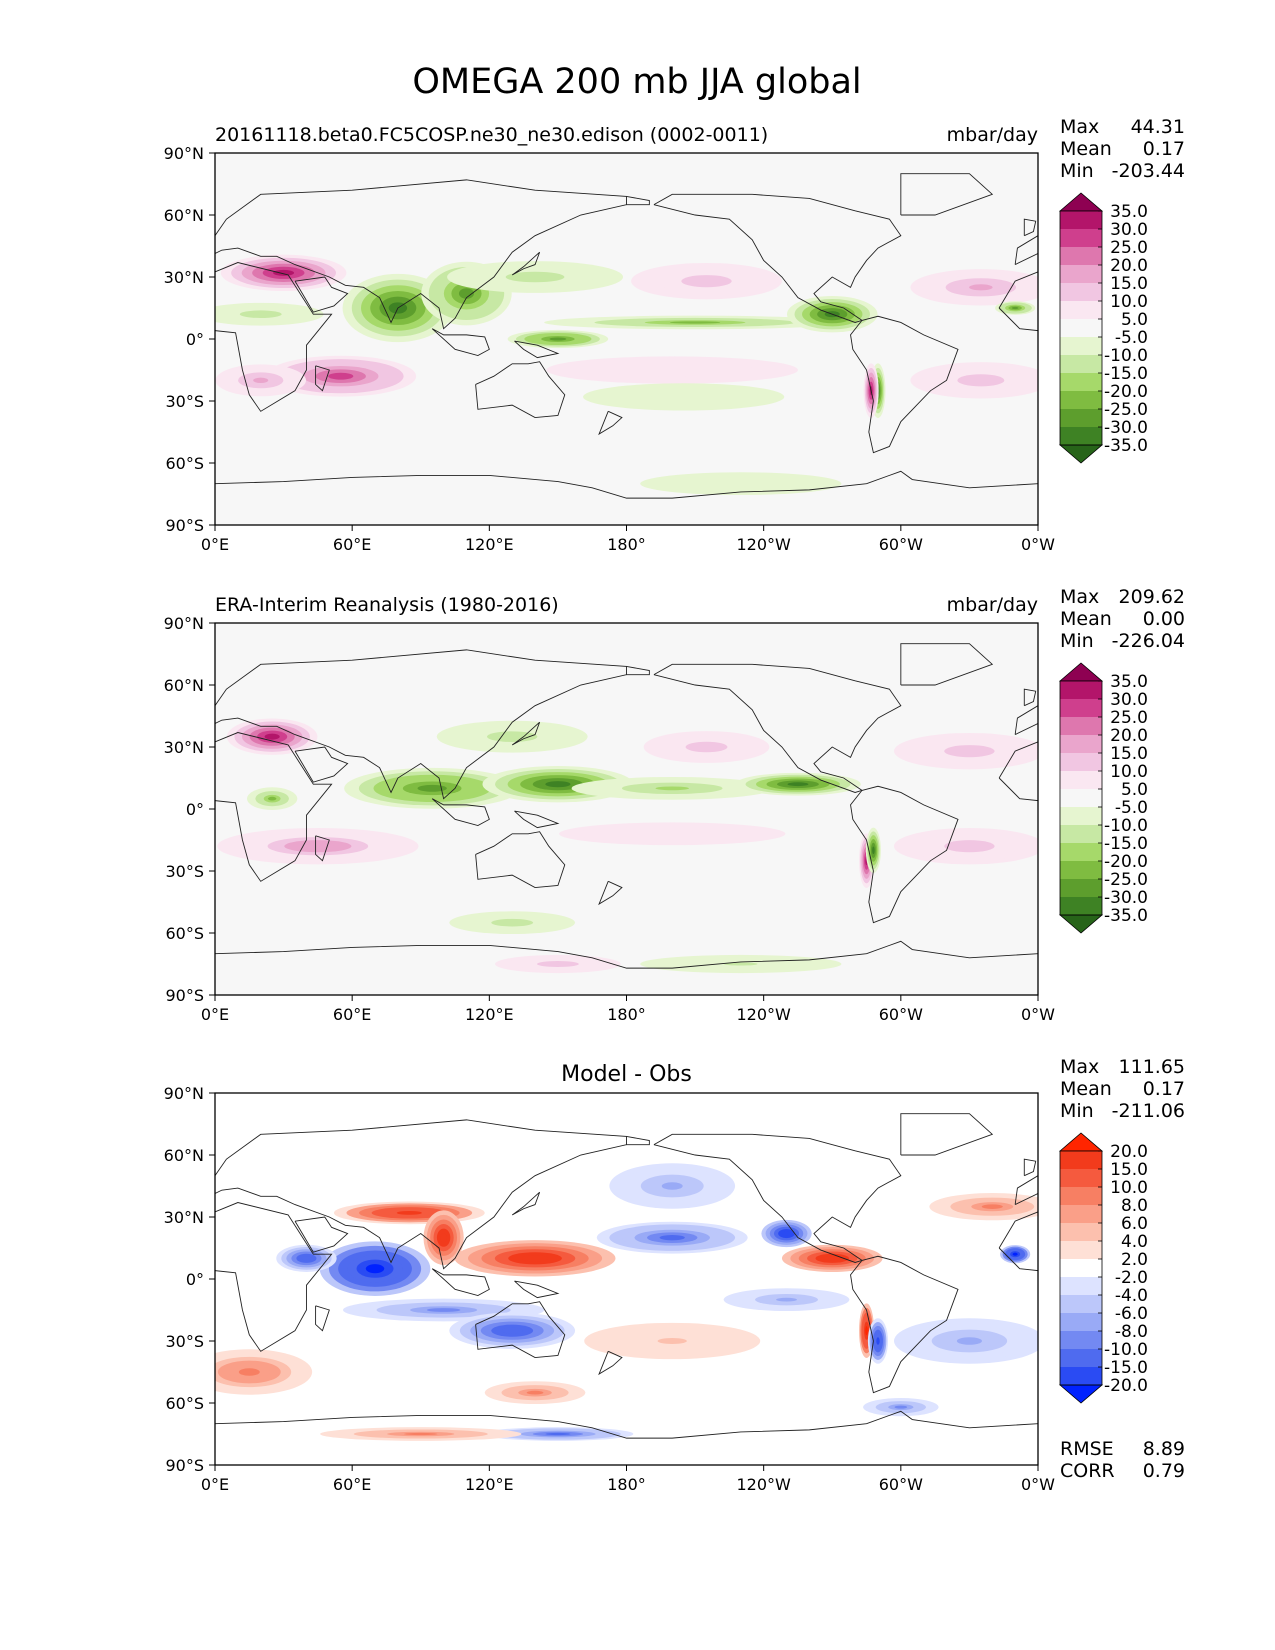 The height and width of the screenshot is (1650, 1275). I want to click on x-tick-label: 60°W, so click(901, 544).